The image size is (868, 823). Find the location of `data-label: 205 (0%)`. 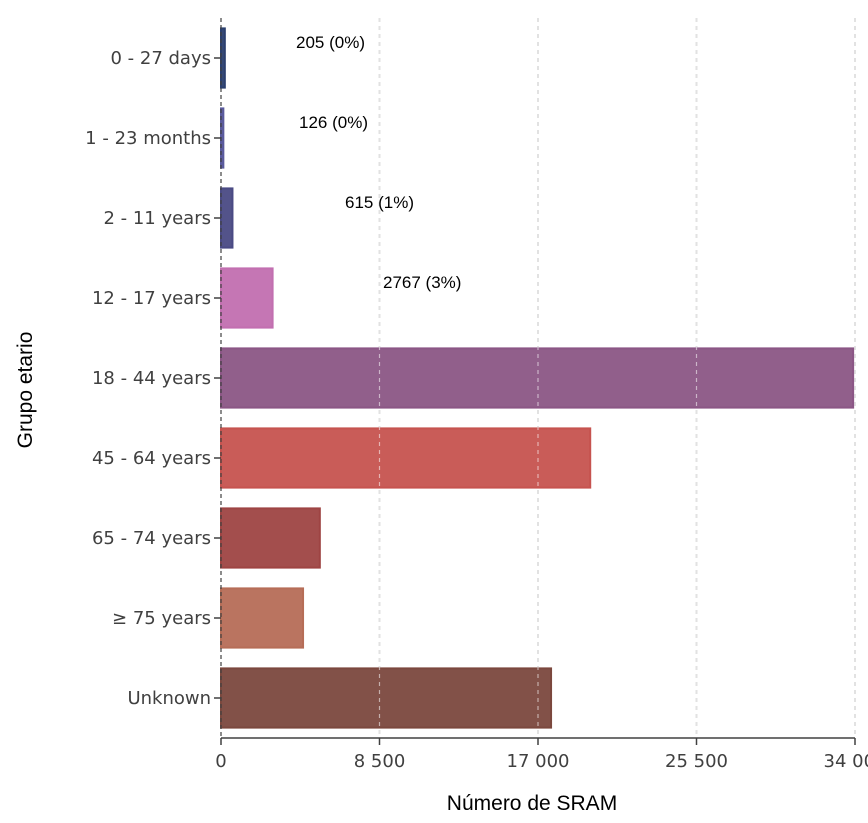

data-label: 205 (0%) is located at coordinates (330, 42).